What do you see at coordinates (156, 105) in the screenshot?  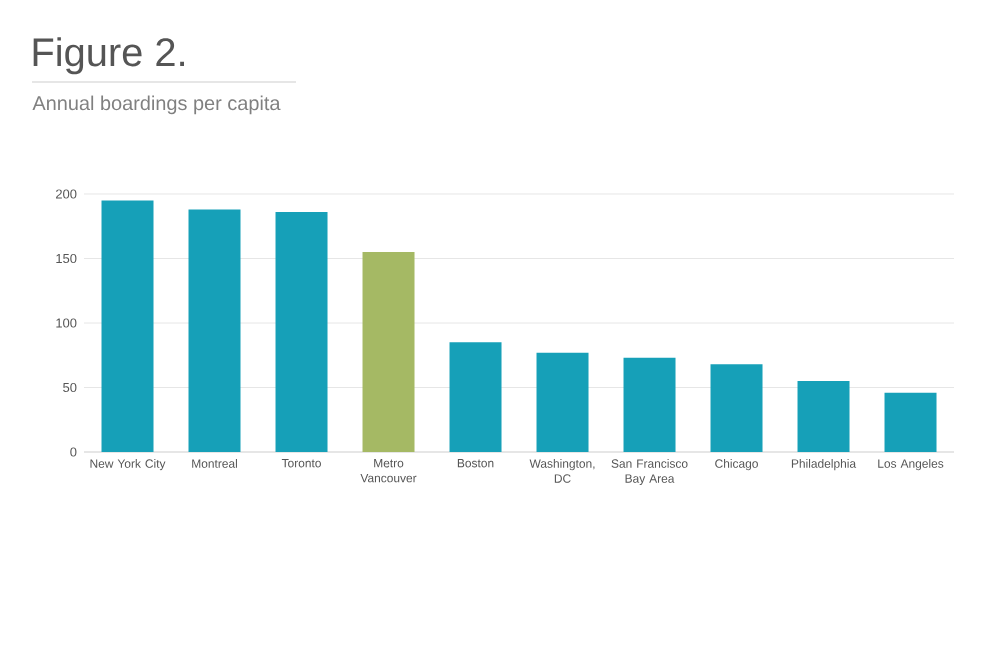 I see `chart-subtitle: Annual boardings per capita` at bounding box center [156, 105].